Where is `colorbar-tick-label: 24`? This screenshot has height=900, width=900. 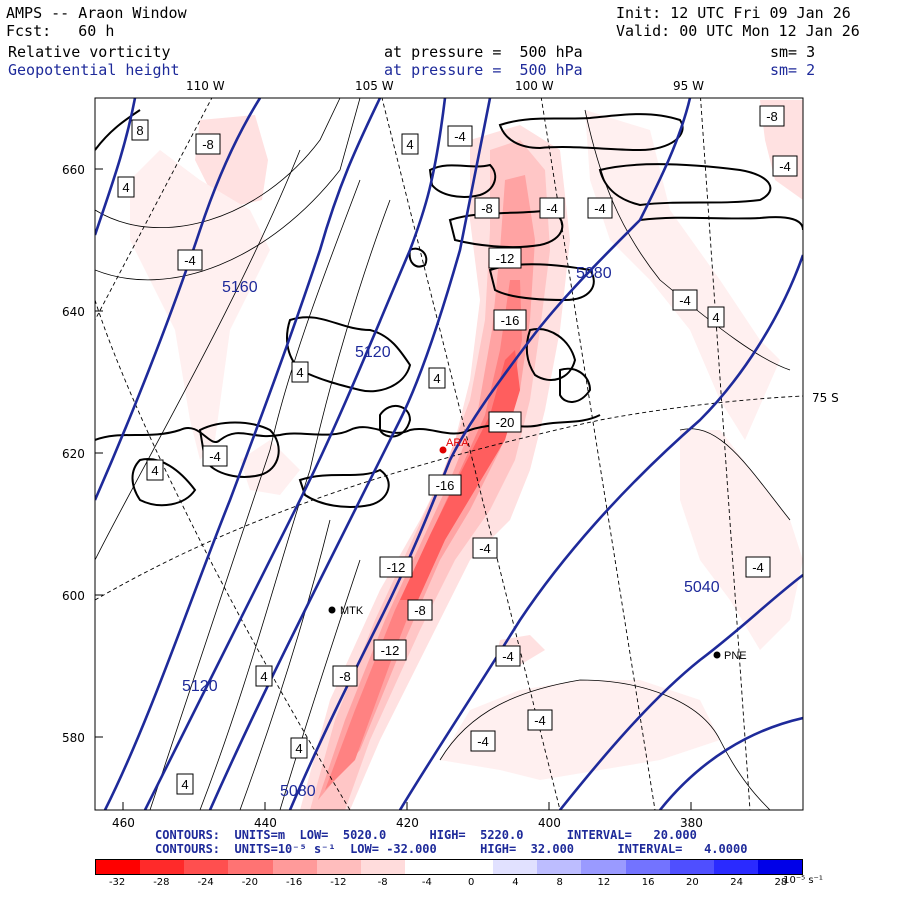 colorbar-tick-label: 24 is located at coordinates (736, 882).